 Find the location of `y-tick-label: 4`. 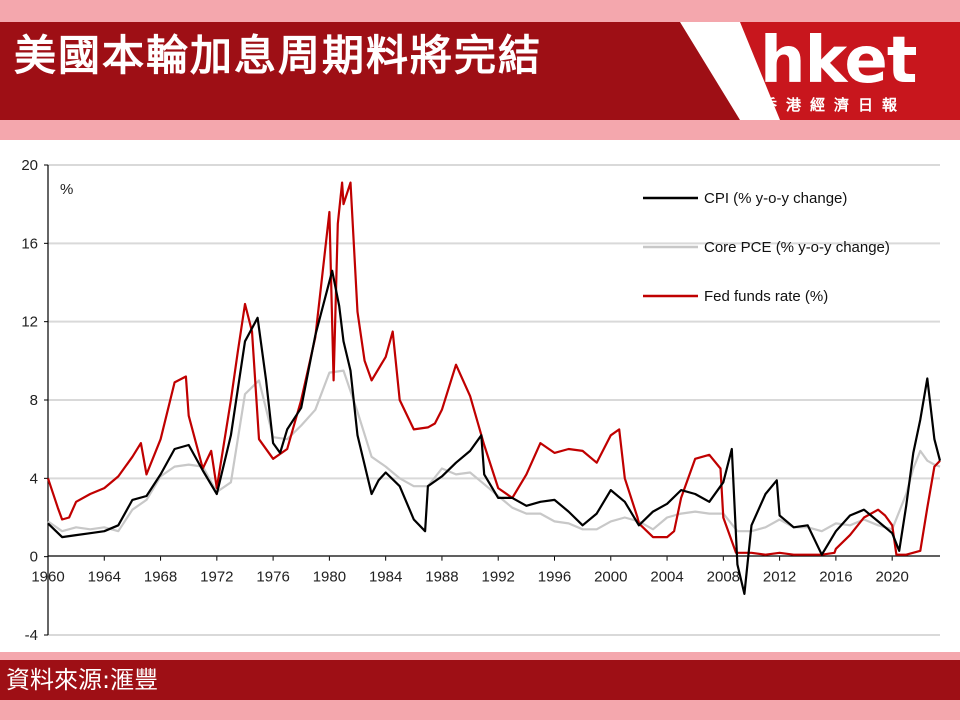

y-tick-label: 4 is located at coordinates (34, 478).